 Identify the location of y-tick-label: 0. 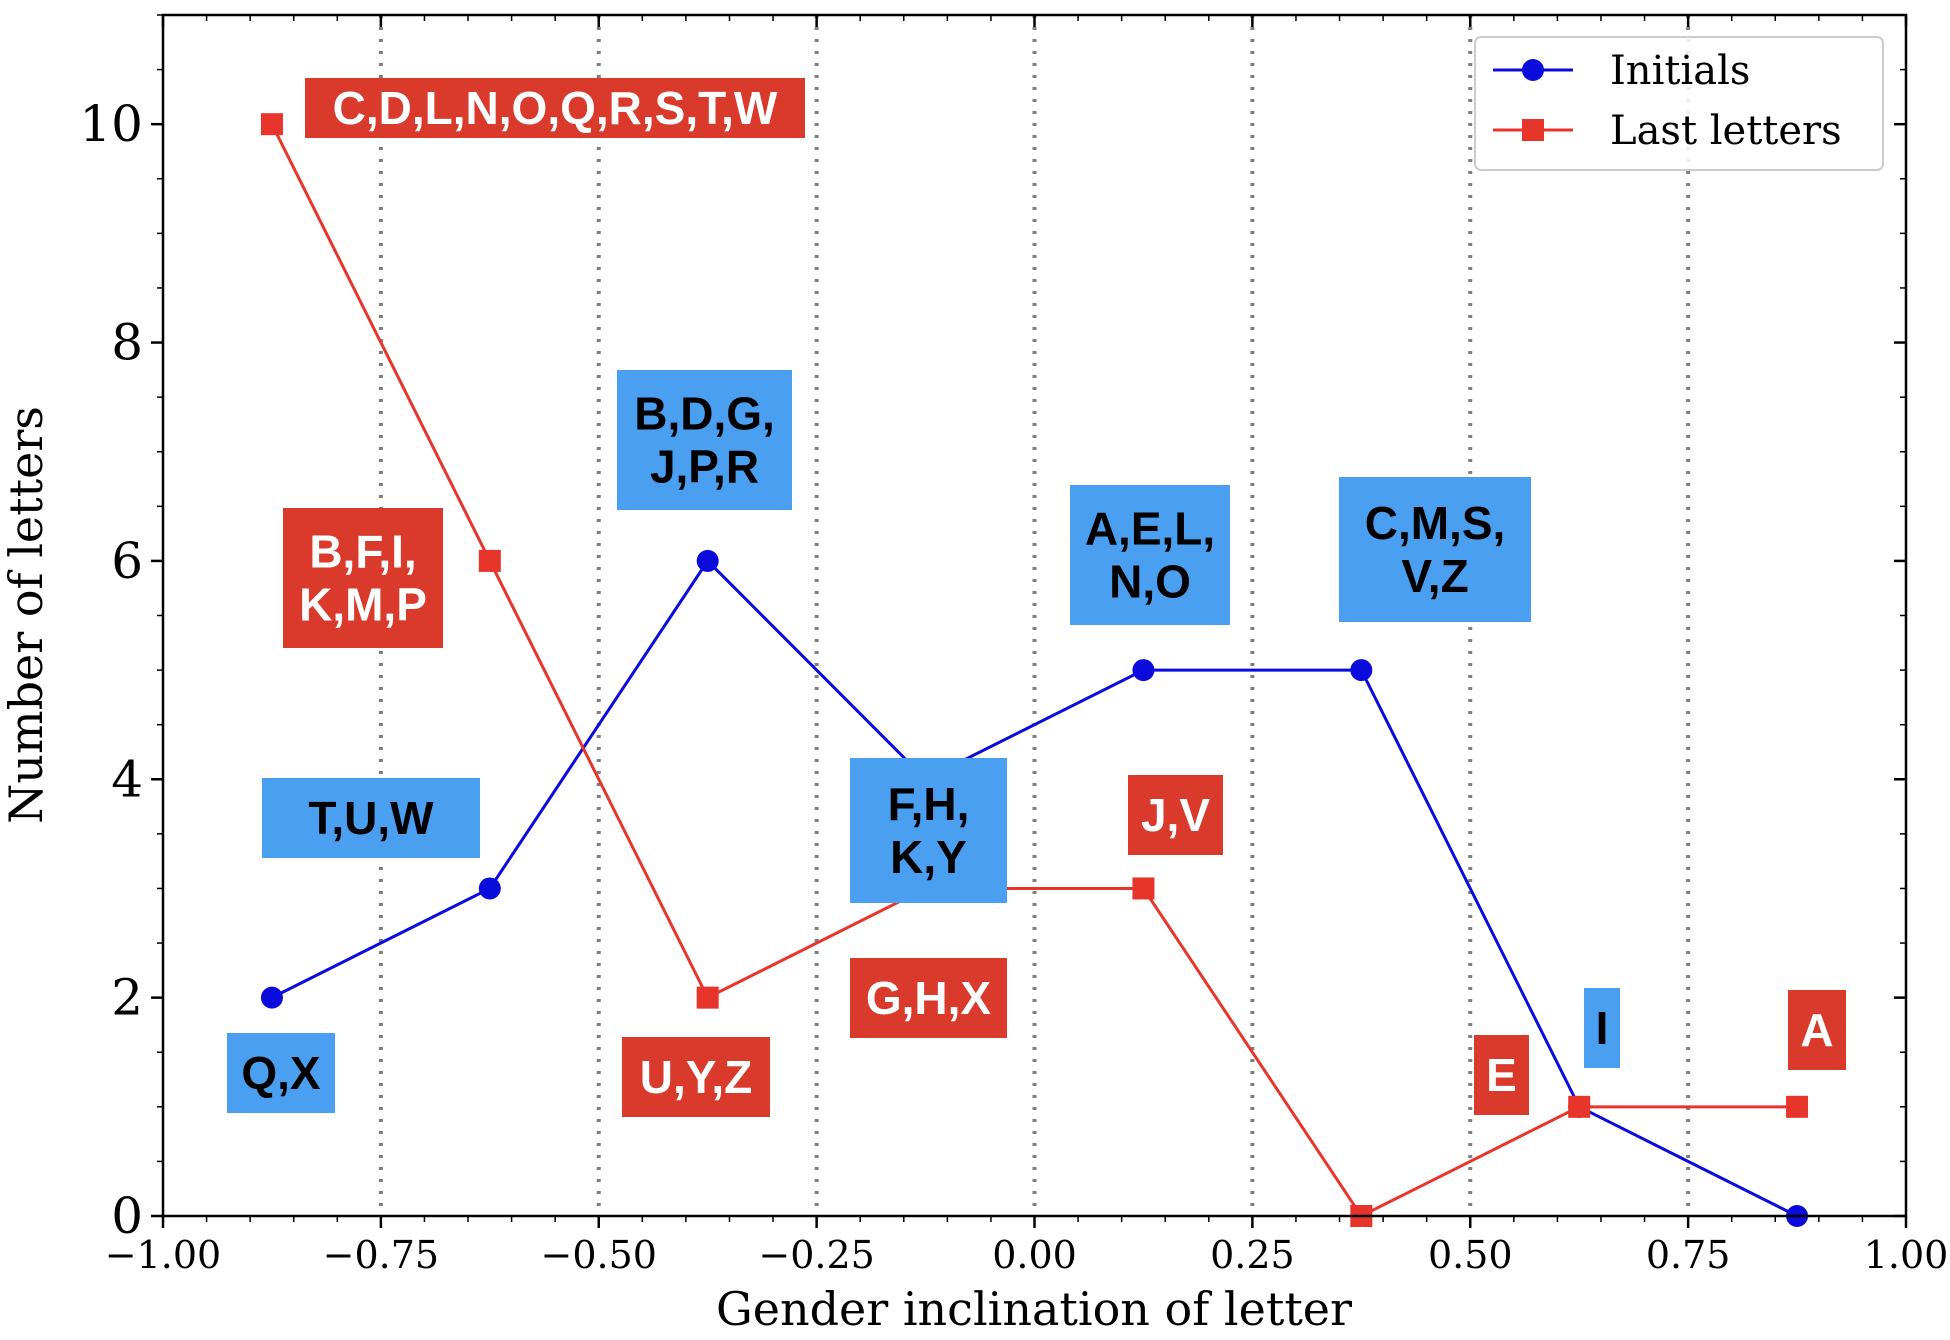
(127, 1216).